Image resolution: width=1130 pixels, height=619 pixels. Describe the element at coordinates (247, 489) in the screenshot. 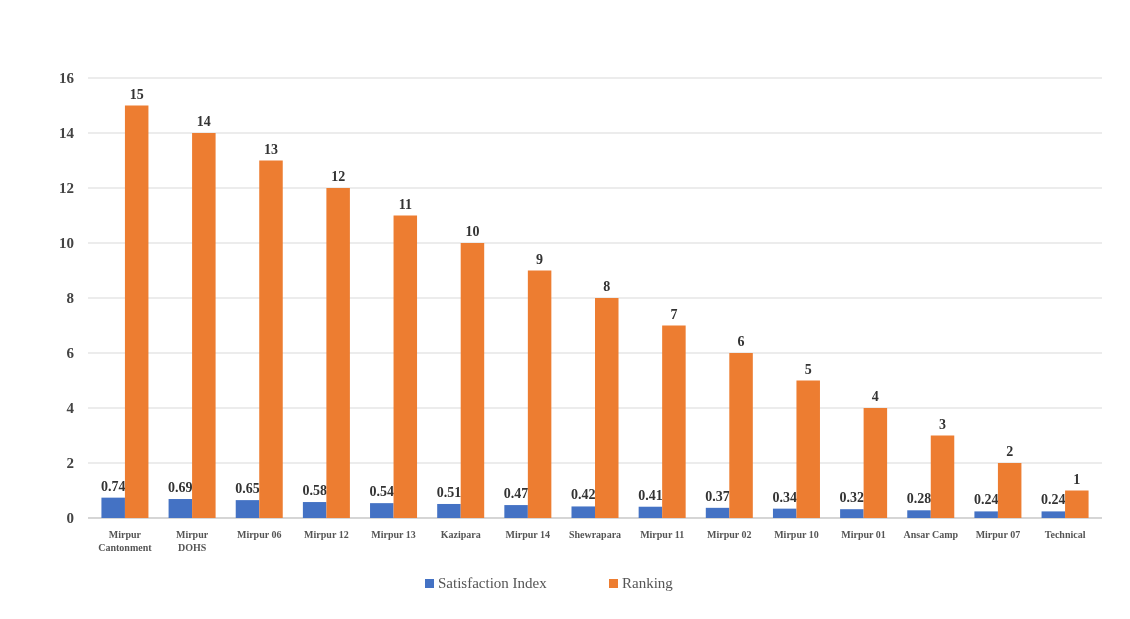

I see `data-label: 0.65` at that location.